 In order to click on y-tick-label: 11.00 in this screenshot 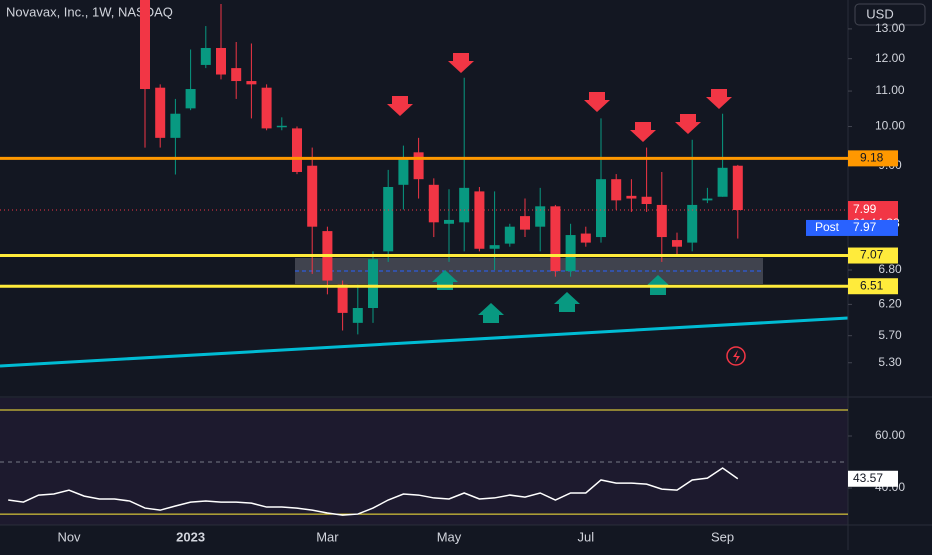, I will do `click(889, 90)`.